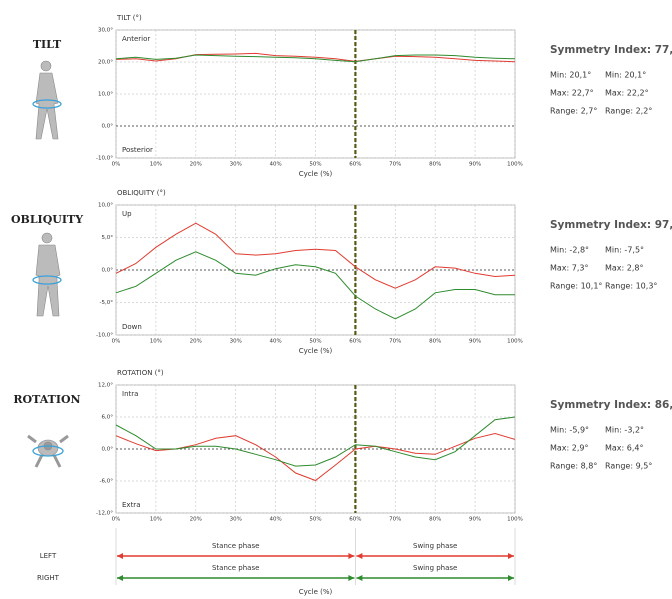 This screenshot has height=599, width=672. I want to click on symmetry-index: Symmetry Index: 97,3, so click(611, 225).